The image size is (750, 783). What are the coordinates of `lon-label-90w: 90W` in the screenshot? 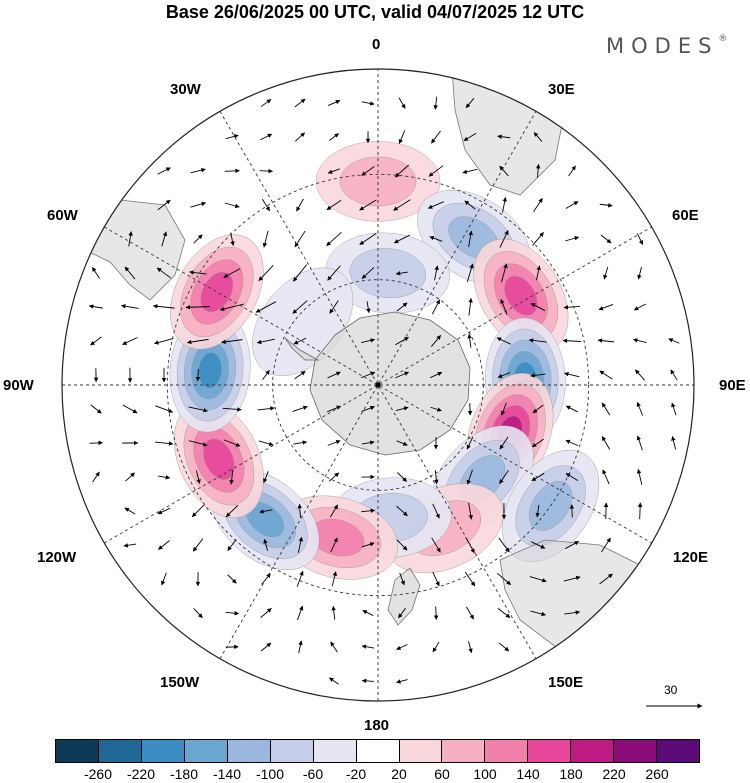 It's located at (18, 385).